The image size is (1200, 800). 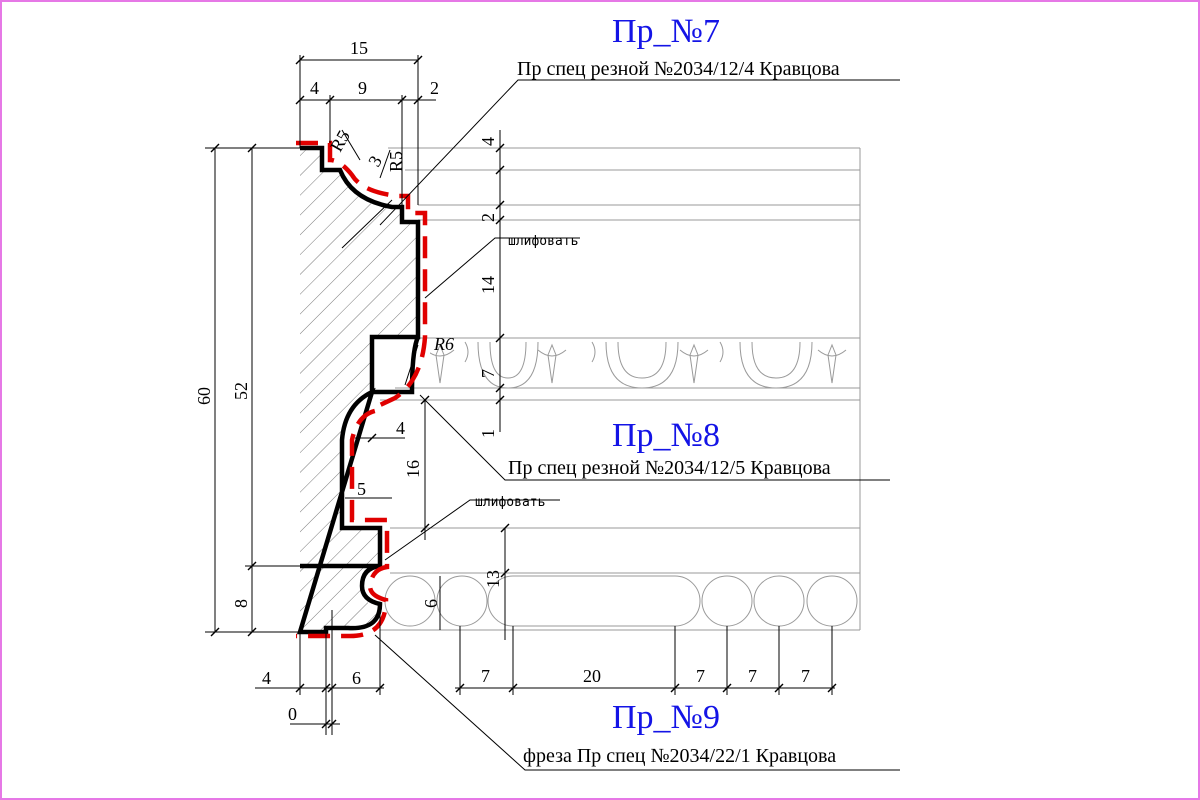 What do you see at coordinates (666, 435) in the screenshot?
I see `pr8-title: Пр_№8` at bounding box center [666, 435].